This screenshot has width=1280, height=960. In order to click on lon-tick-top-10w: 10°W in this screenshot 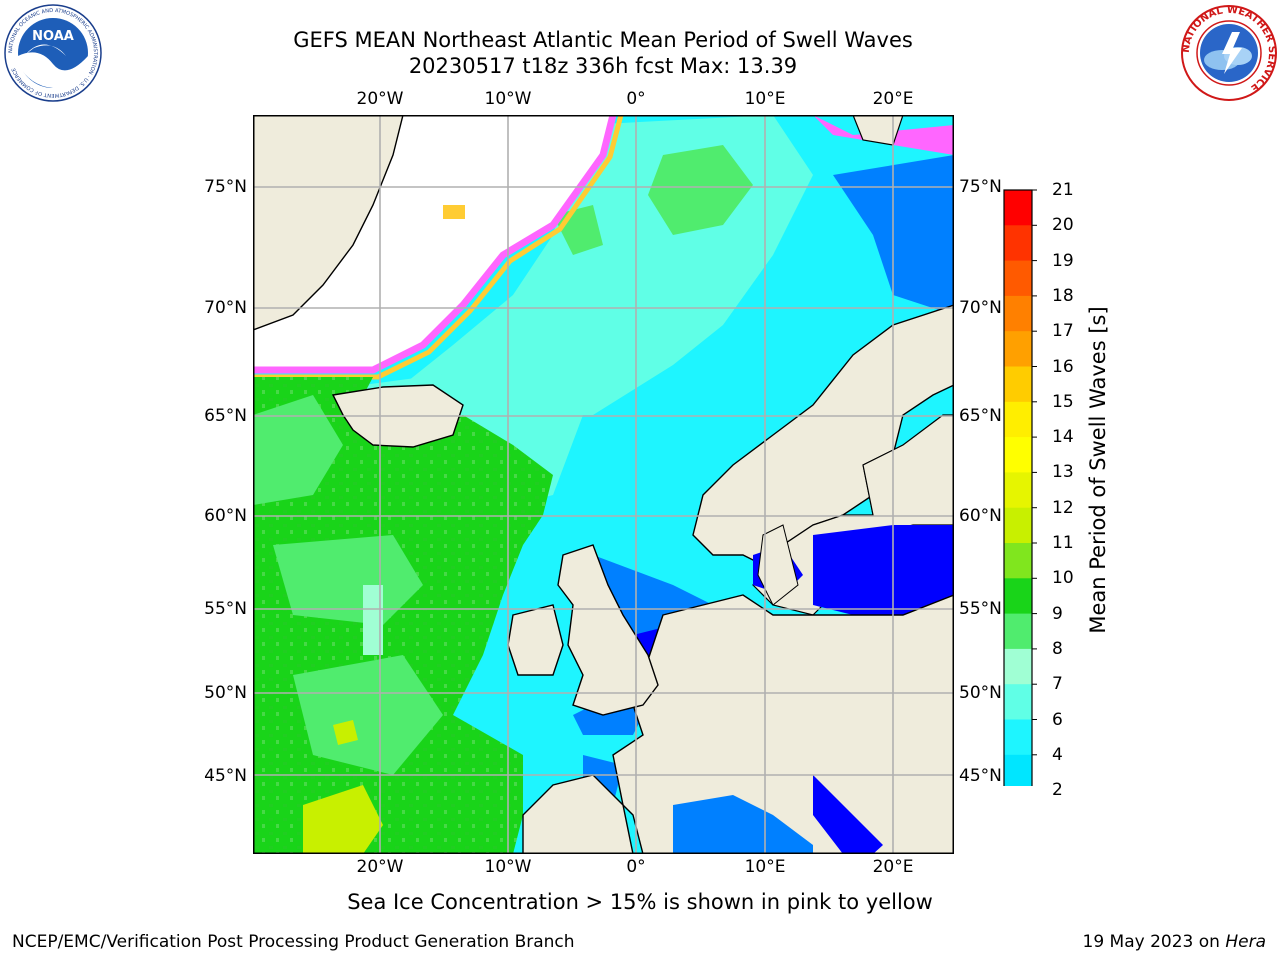, I will do `click(508, 99)`.